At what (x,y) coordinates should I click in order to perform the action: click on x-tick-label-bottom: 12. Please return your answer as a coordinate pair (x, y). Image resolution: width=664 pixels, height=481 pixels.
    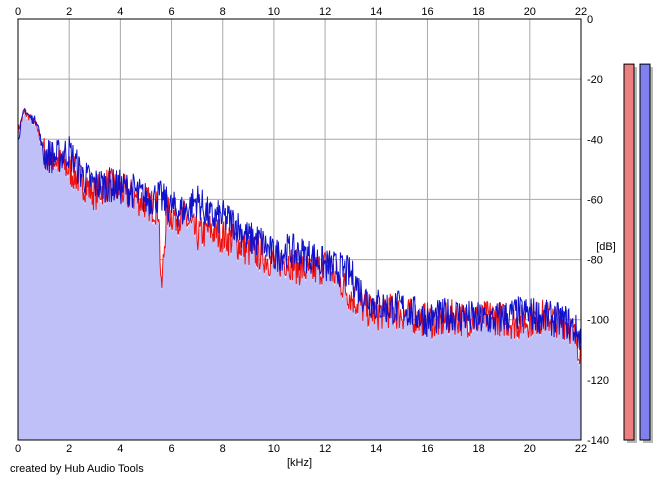
    Looking at the image, I should click on (325, 449).